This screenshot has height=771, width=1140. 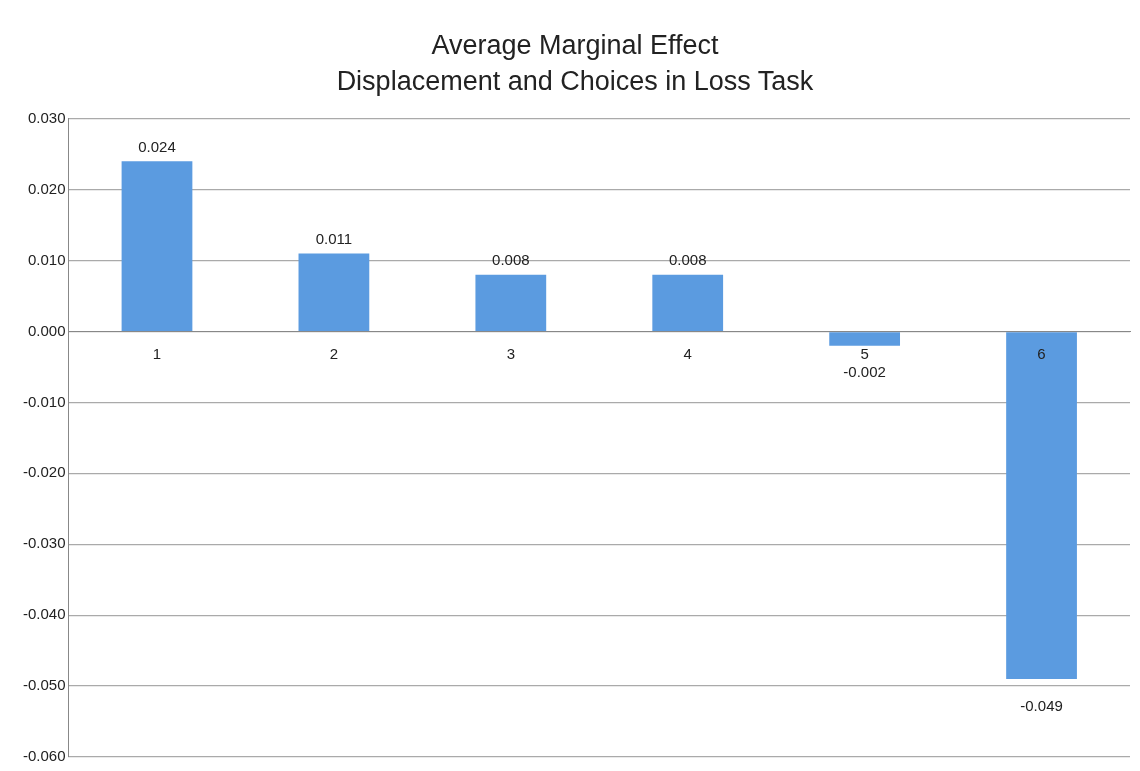 I want to click on x-tick-label: 4, so click(x=687, y=353).